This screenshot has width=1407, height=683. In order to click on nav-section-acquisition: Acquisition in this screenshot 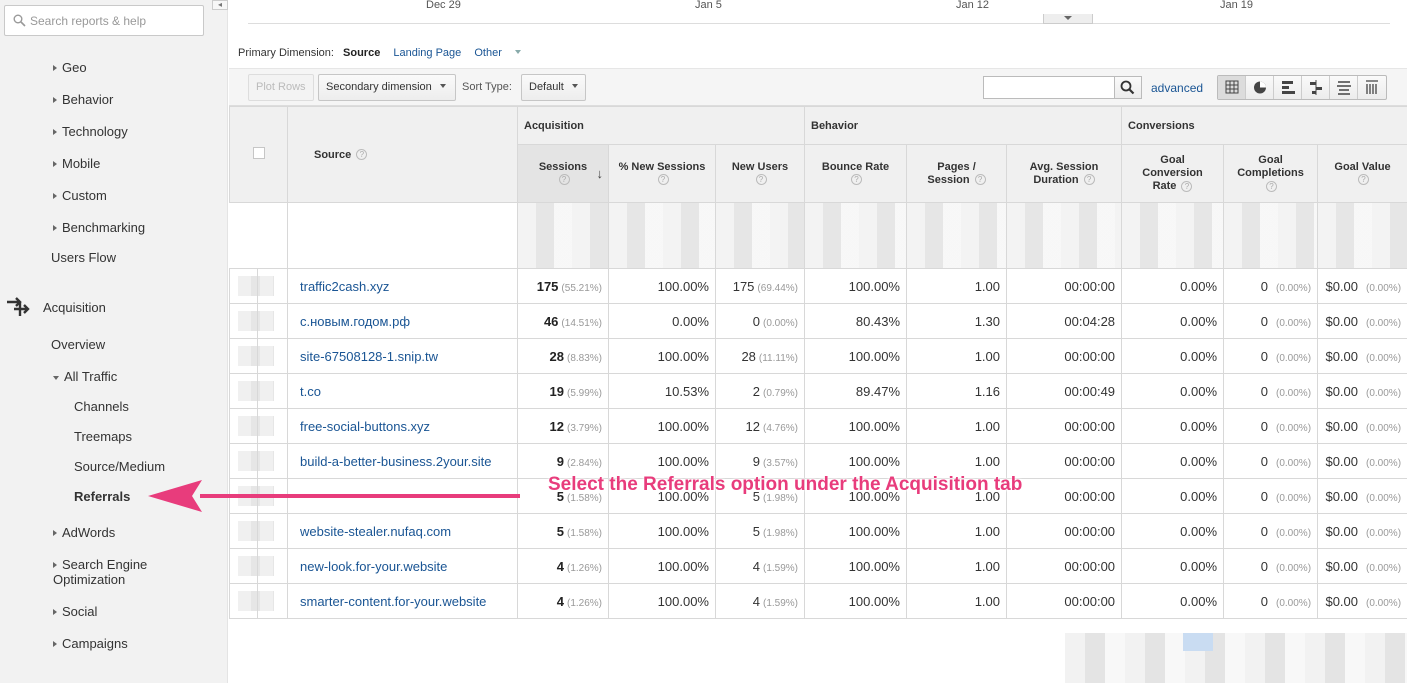, I will do `click(74, 307)`.